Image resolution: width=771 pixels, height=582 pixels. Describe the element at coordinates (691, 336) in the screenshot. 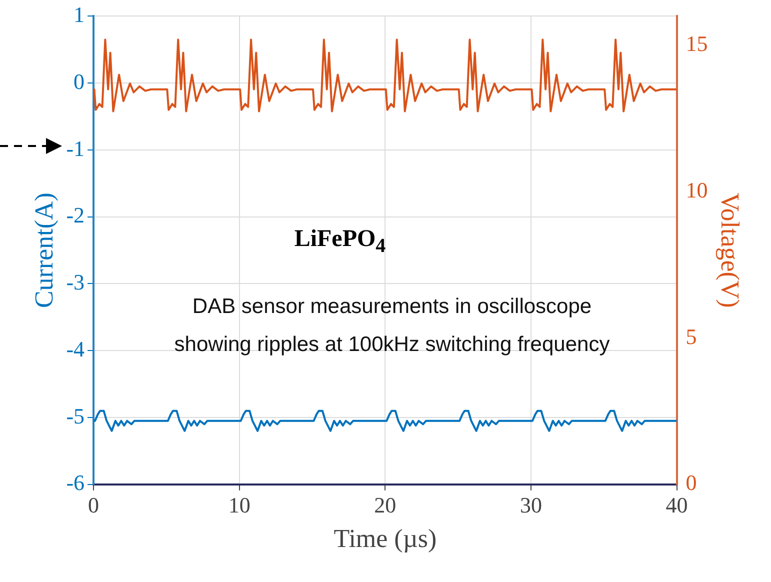

I see `y2-tick-label: 5` at that location.